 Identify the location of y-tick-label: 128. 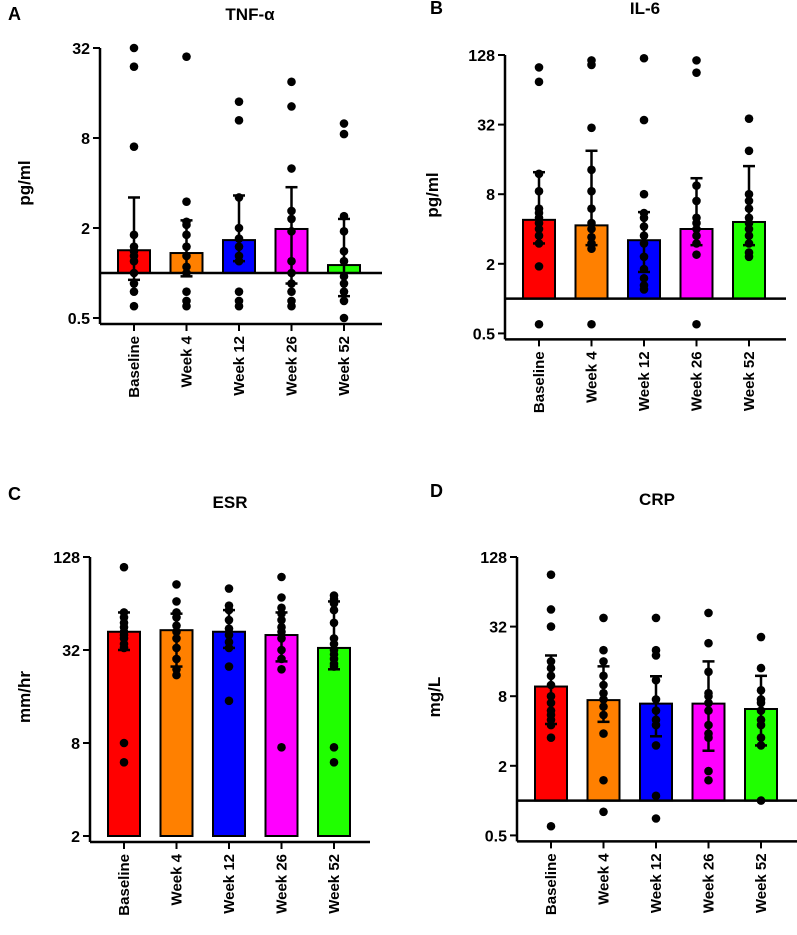
(493, 558).